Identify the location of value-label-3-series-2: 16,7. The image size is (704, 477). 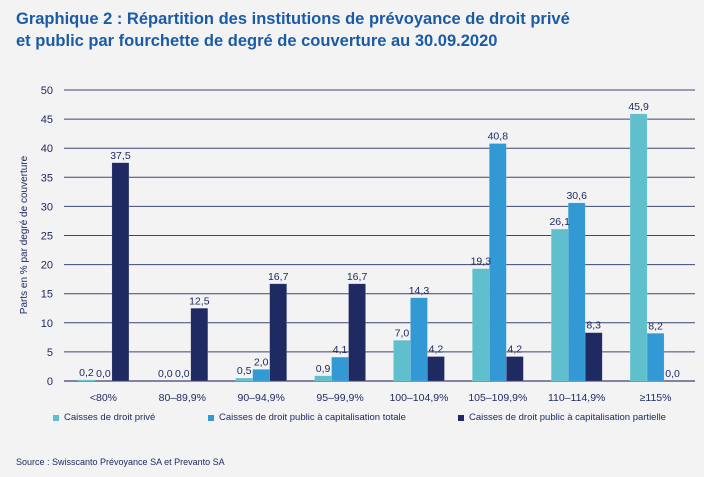
(357, 277).